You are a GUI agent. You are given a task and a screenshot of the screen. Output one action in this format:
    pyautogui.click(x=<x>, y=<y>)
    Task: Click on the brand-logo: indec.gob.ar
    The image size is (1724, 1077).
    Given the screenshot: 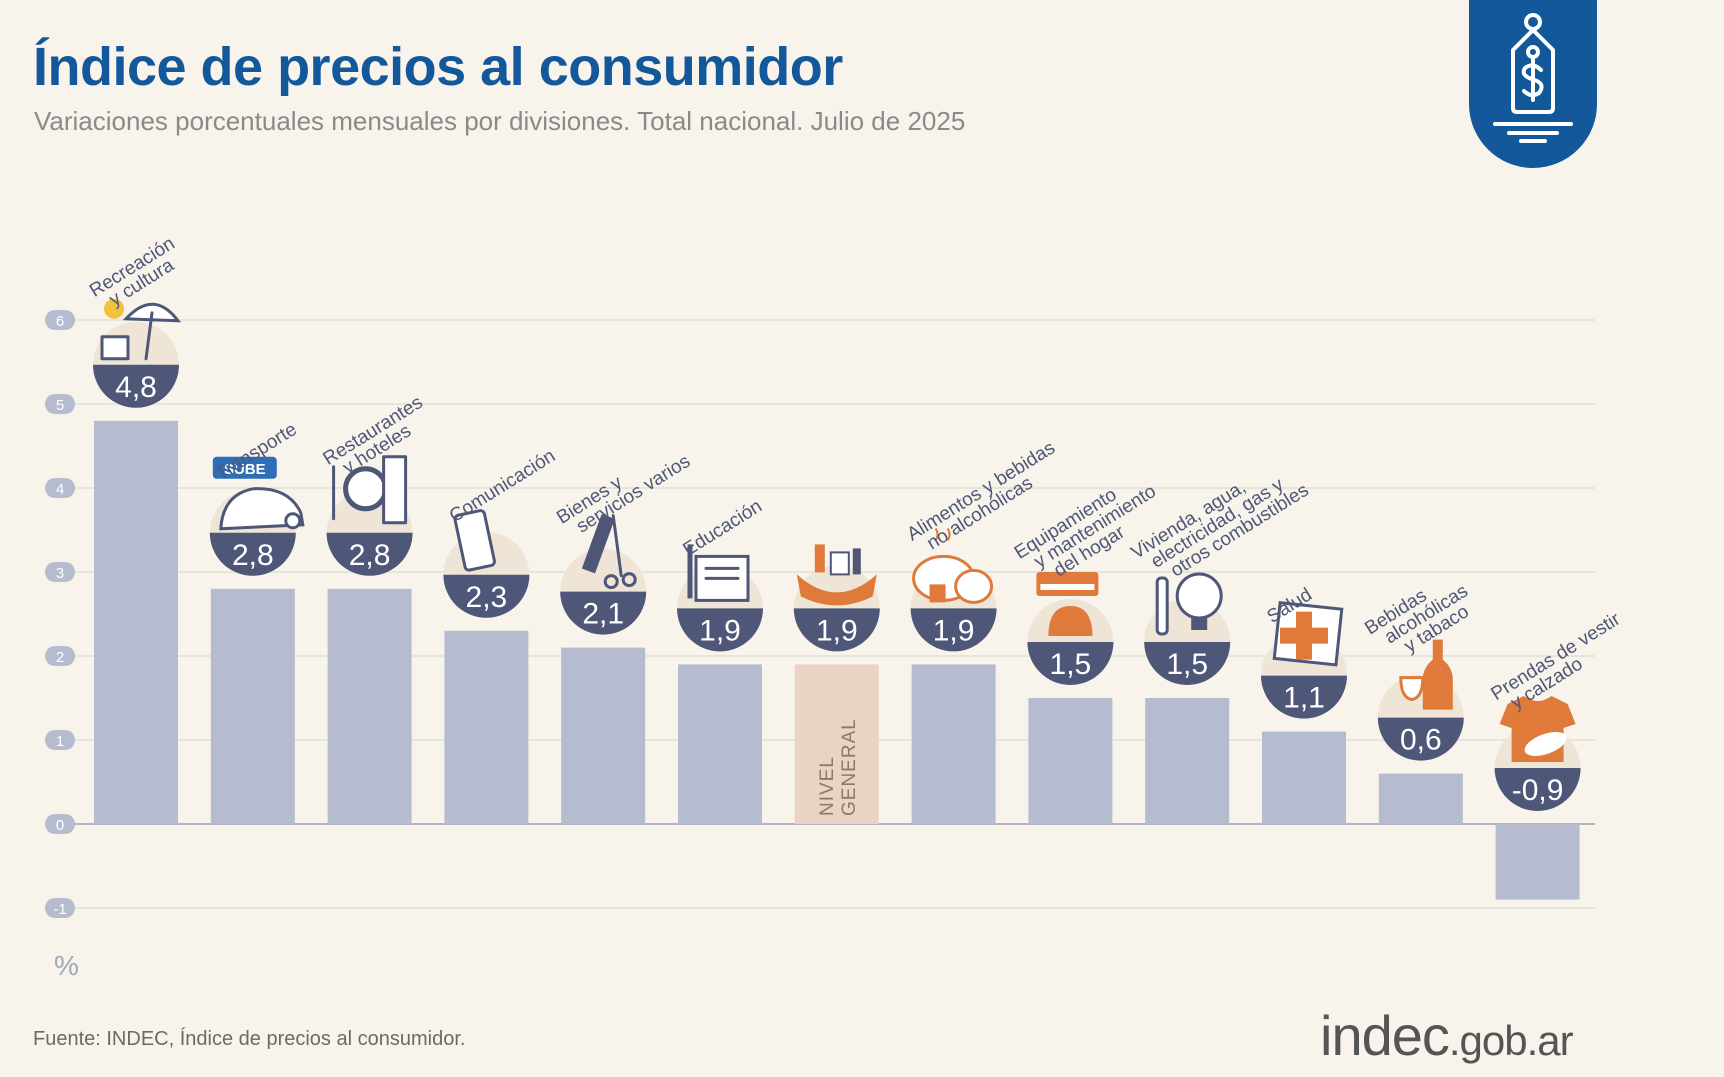 What is the action you would take?
    pyautogui.click(x=1447, y=1035)
    